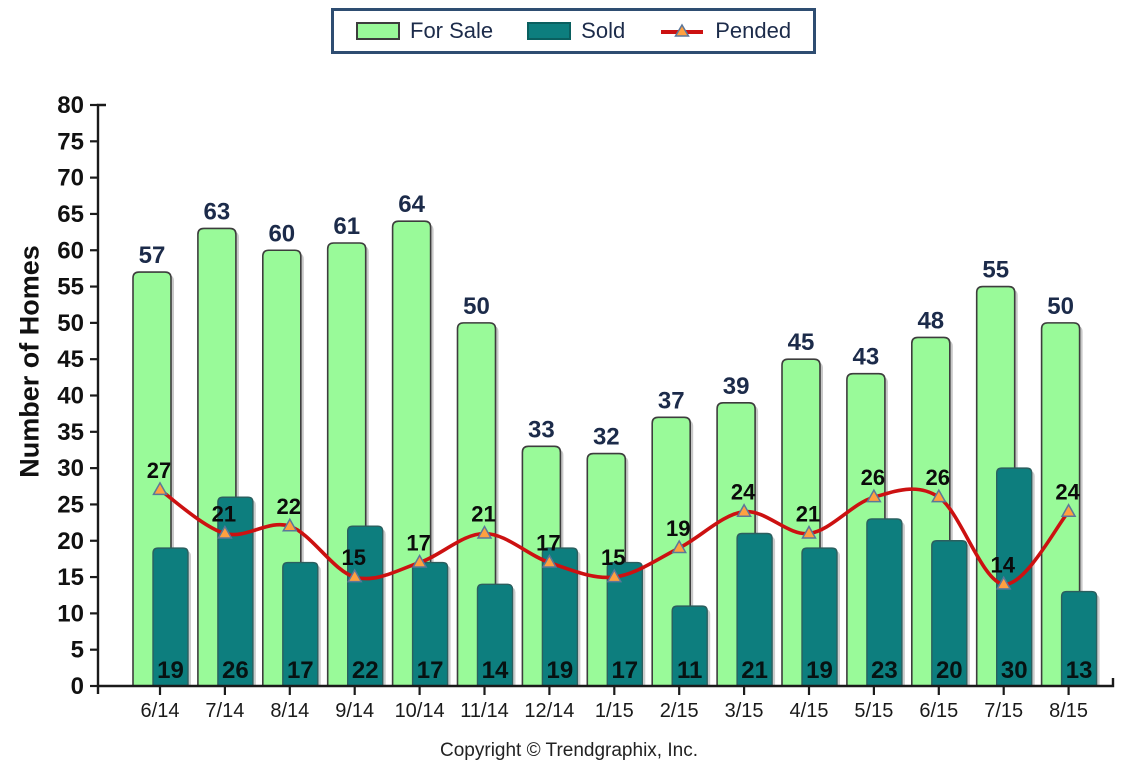 This screenshot has height=774, width=1138. Describe the element at coordinates (365, 670) in the screenshot. I see `sold-value-label: 22` at that location.